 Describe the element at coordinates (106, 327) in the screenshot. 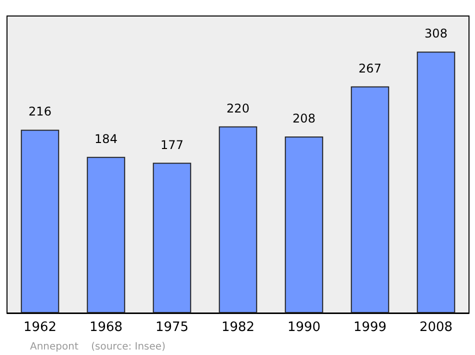

I see `x-tick-label: 1968` at that location.